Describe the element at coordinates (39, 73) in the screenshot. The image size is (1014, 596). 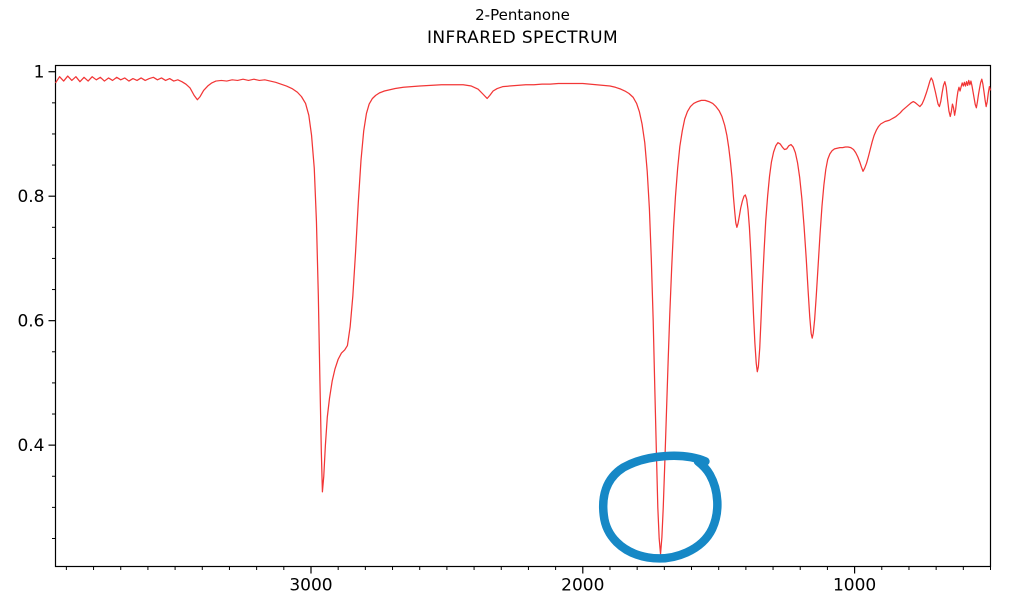
I see `y-tick-label: 1` at that location.